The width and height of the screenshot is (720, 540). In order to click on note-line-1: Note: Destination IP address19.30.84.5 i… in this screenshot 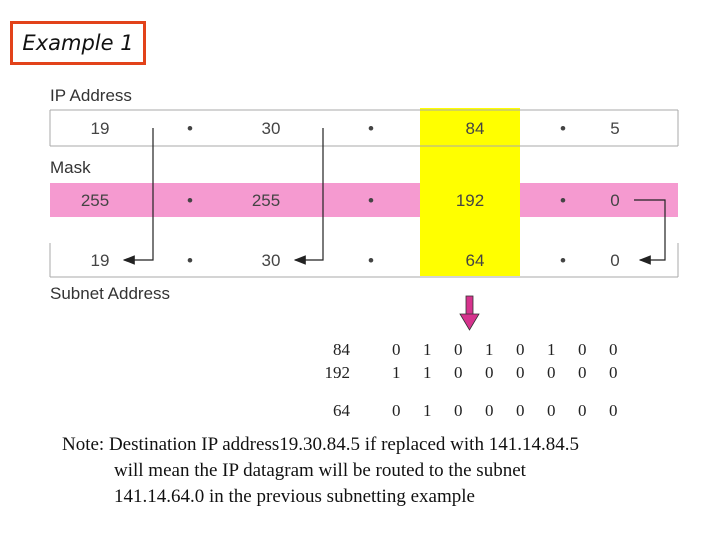, I will do `click(320, 444)`.